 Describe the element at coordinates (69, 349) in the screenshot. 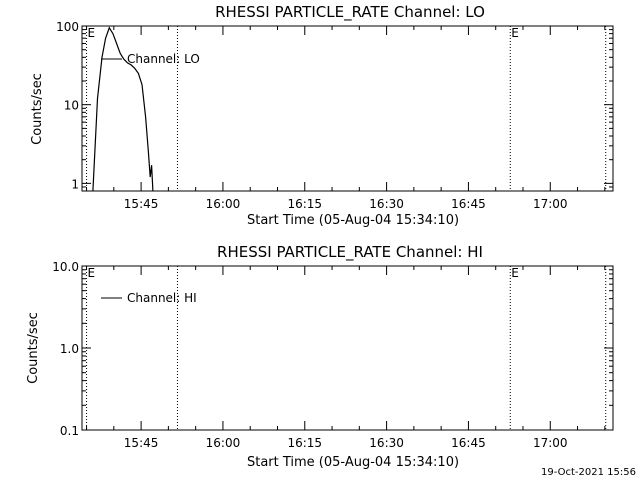

I see `panel-hi-y-tick-label: 1.0` at that location.